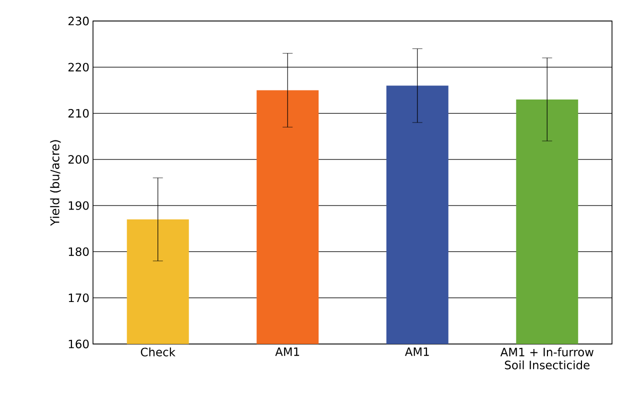 This screenshot has width=621, height=417. Describe the element at coordinates (78, 21) in the screenshot. I see `y-tick-label: 230` at that location.